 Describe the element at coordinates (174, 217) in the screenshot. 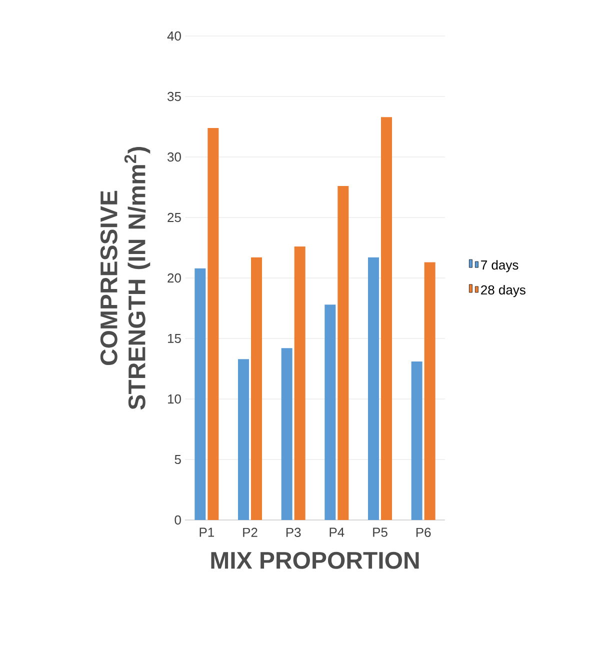

I see `y-tick-label: 25` at that location.